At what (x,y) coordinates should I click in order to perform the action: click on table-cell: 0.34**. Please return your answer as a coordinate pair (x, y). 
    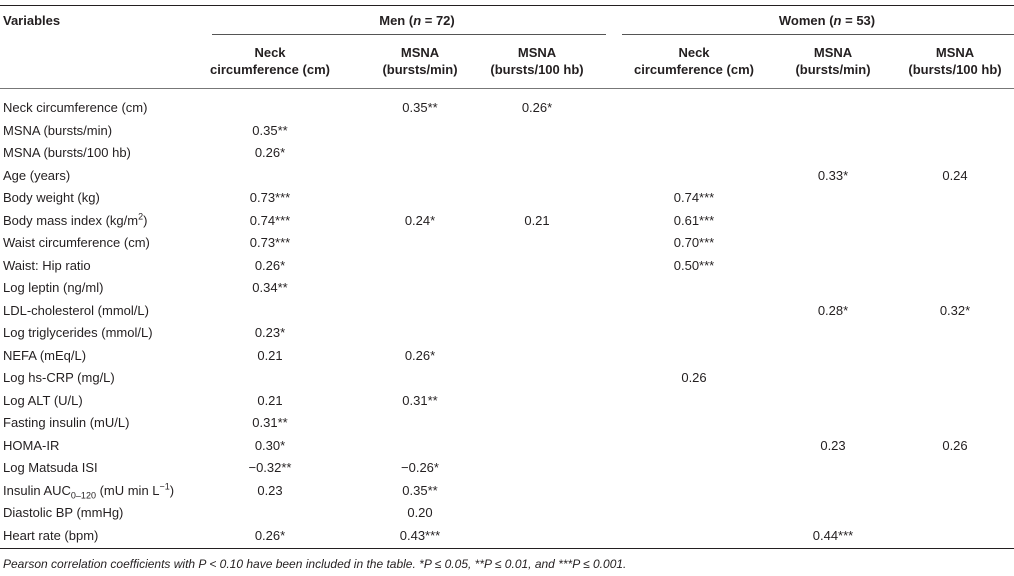
    Looking at the image, I should click on (270, 287).